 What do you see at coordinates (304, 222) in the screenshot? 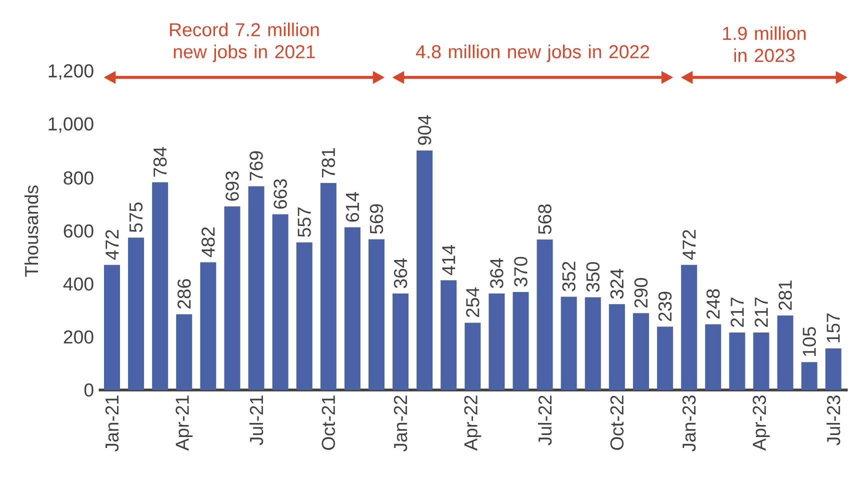
I see `data-label: 557` at bounding box center [304, 222].